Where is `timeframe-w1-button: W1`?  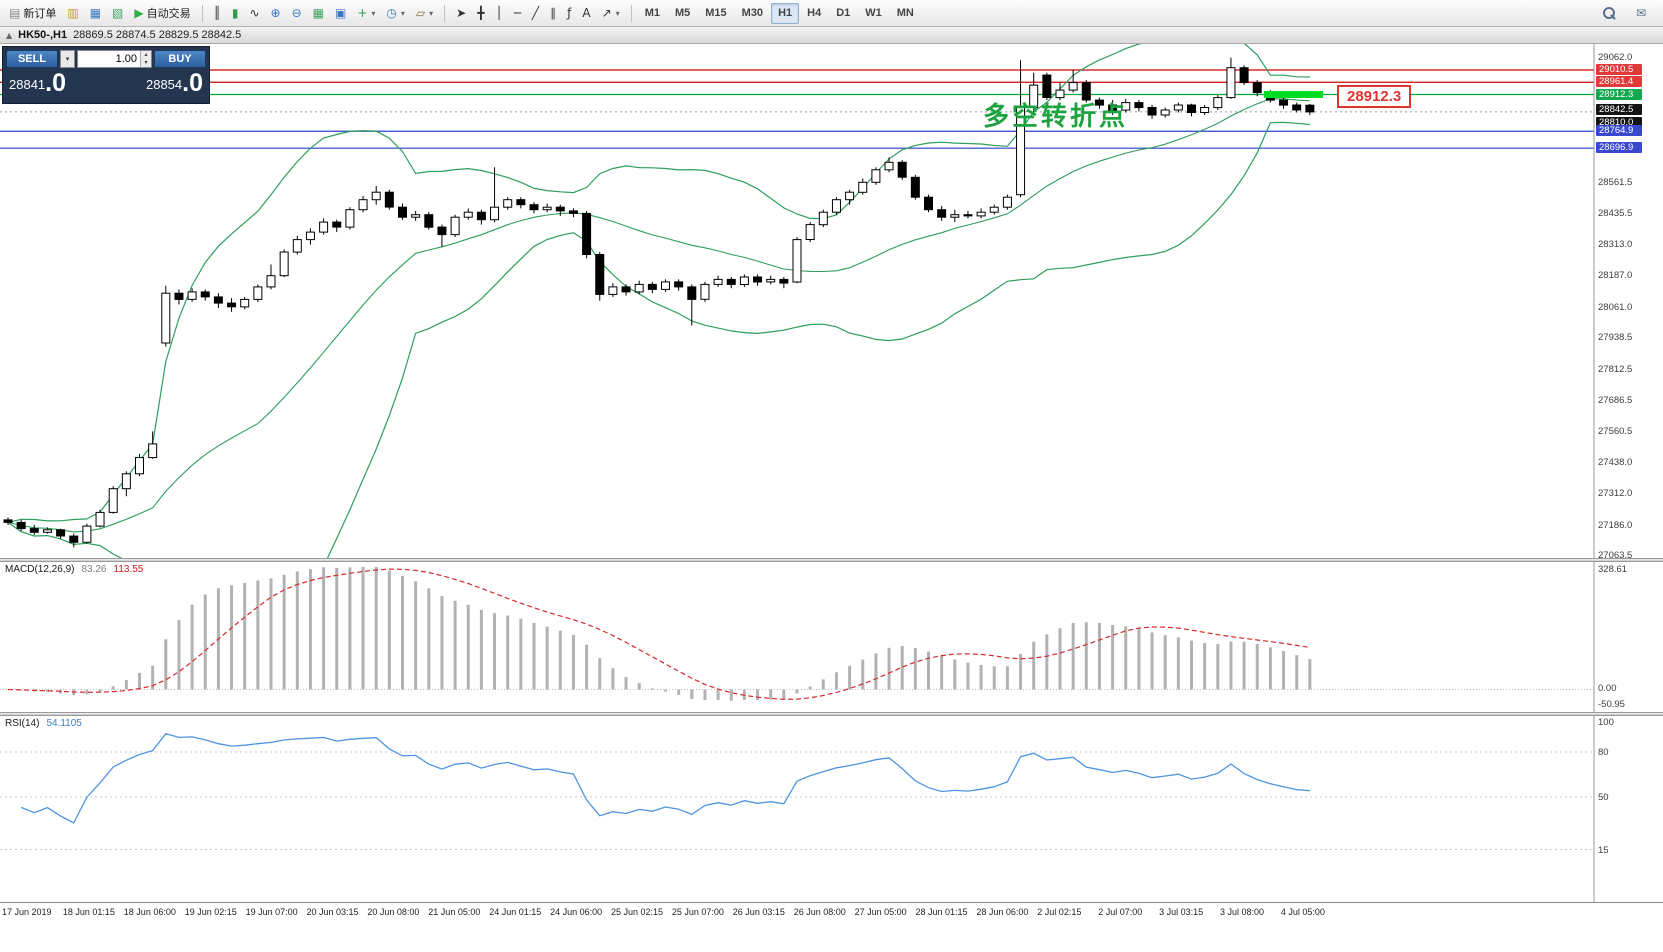
timeframe-w1-button: W1 is located at coordinates (873, 13).